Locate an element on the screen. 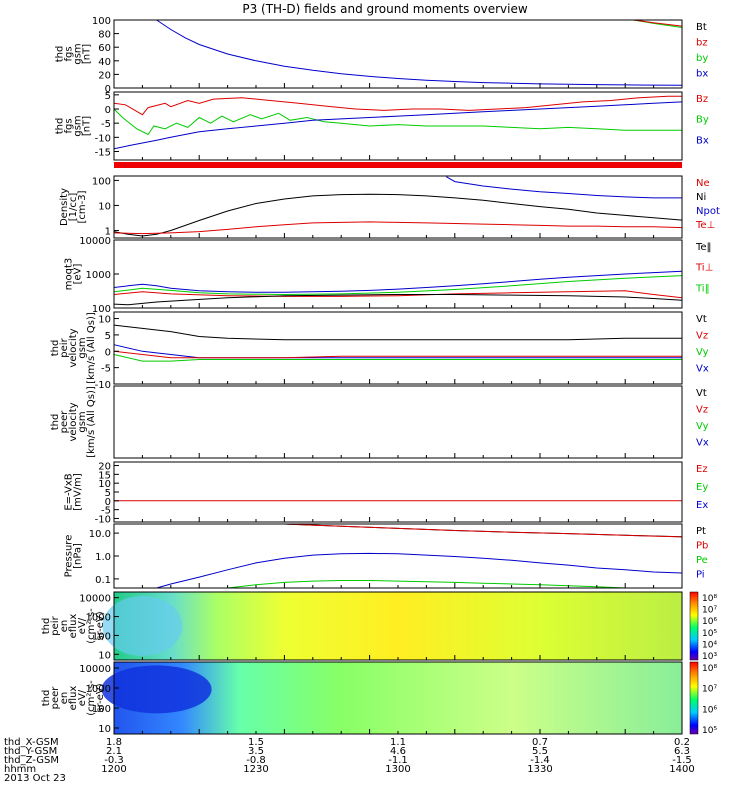 The image size is (750, 800). xaxis-value: 1200 is located at coordinates (113, 769).